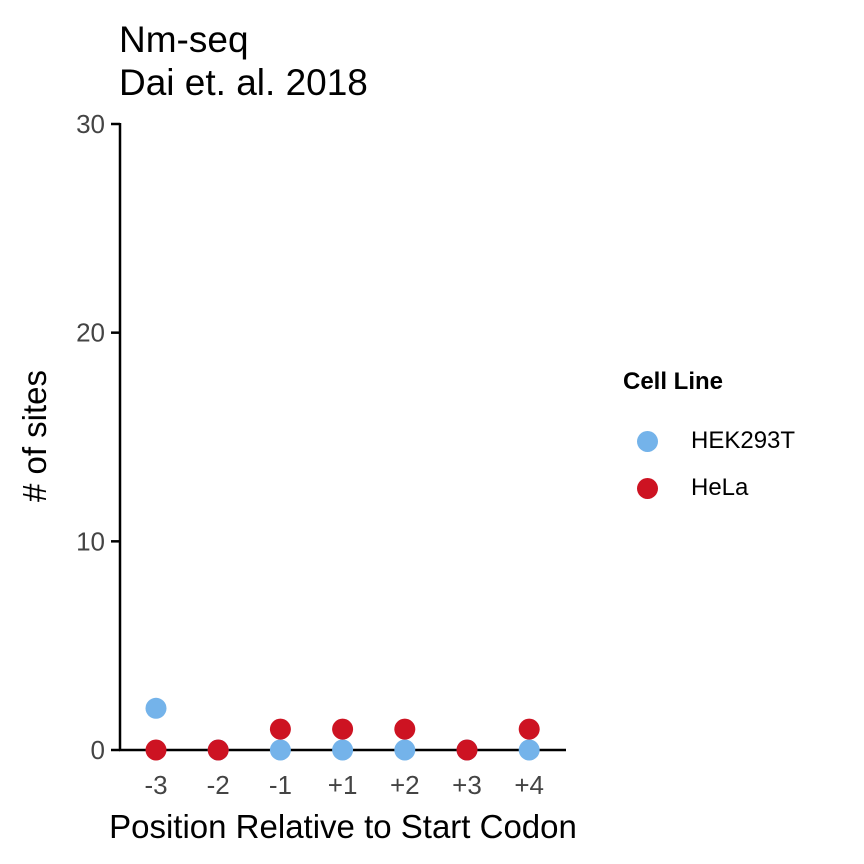 This screenshot has width=864, height=864. What do you see at coordinates (720, 487) in the screenshot?
I see `legend-label: HeLa` at bounding box center [720, 487].